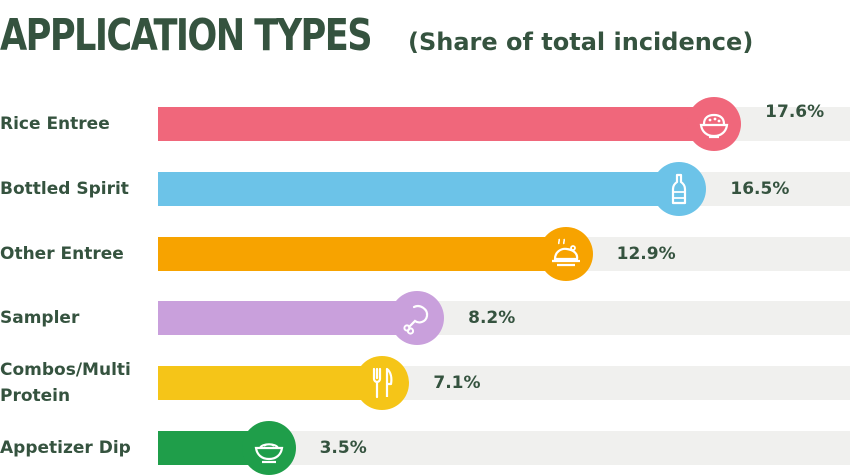  Describe the element at coordinates (270, 383) in the screenshot. I see `bar-combos-multi-protein` at that location.